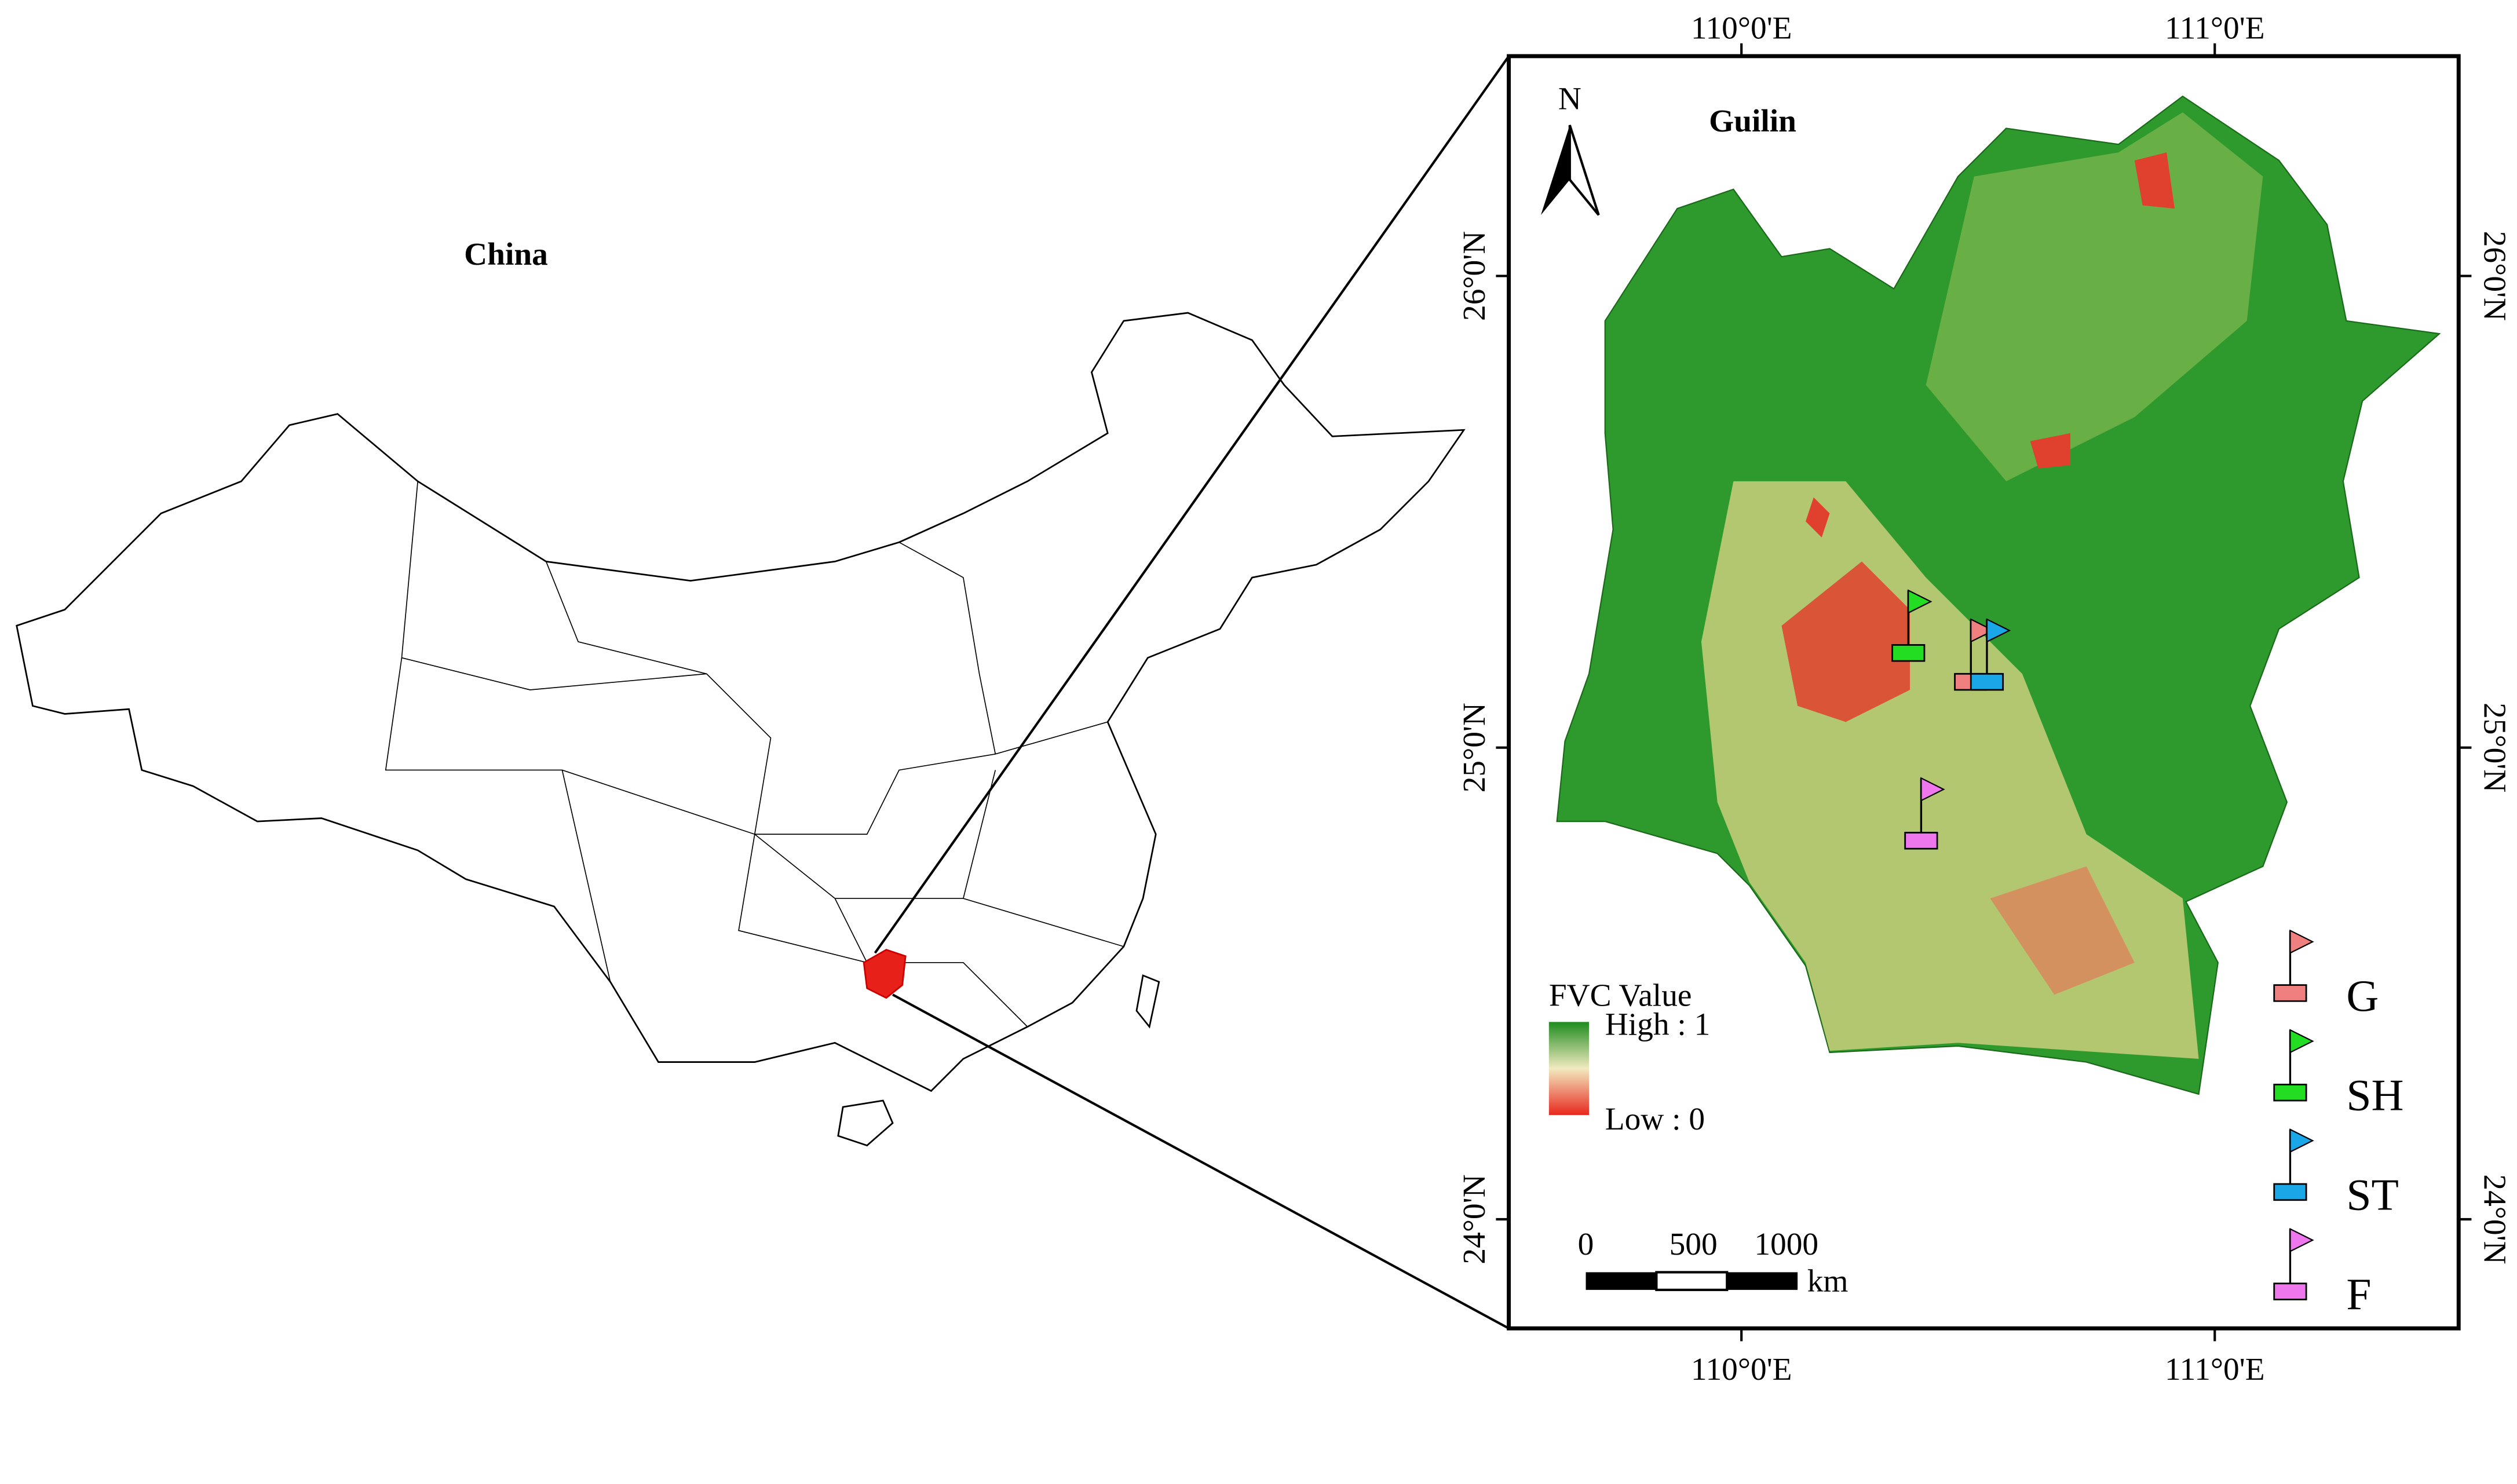 This screenshot has height=1484, width=2517. What do you see at coordinates (2094, 296) in the screenshot?
I see `mid-fvc-zone` at bounding box center [2094, 296].